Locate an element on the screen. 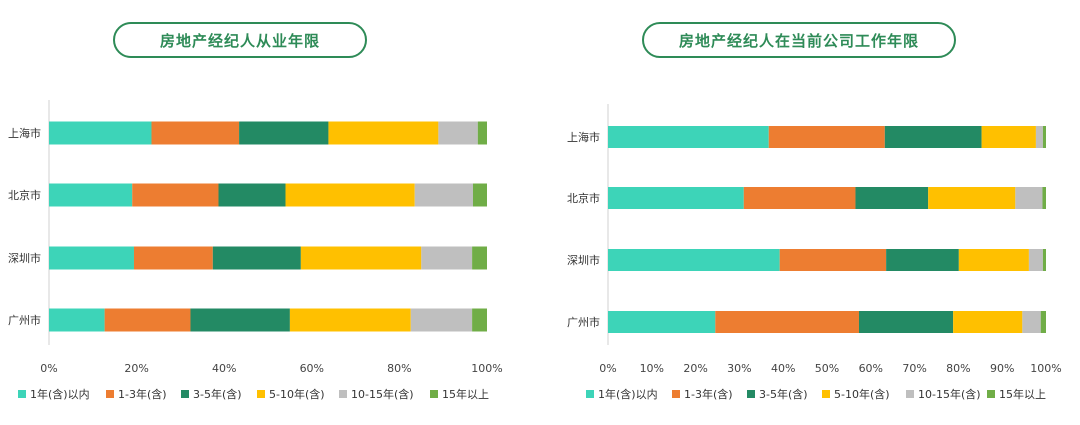 This screenshot has width=1080, height=425. x-tick-label: 90% is located at coordinates (1002, 368).